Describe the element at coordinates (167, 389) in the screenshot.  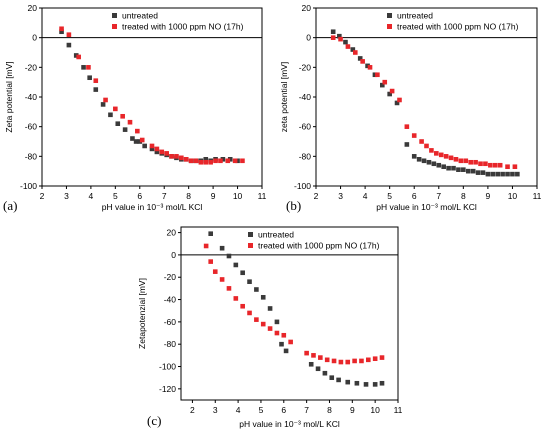
I see `y-tick-label: -120` at that location.